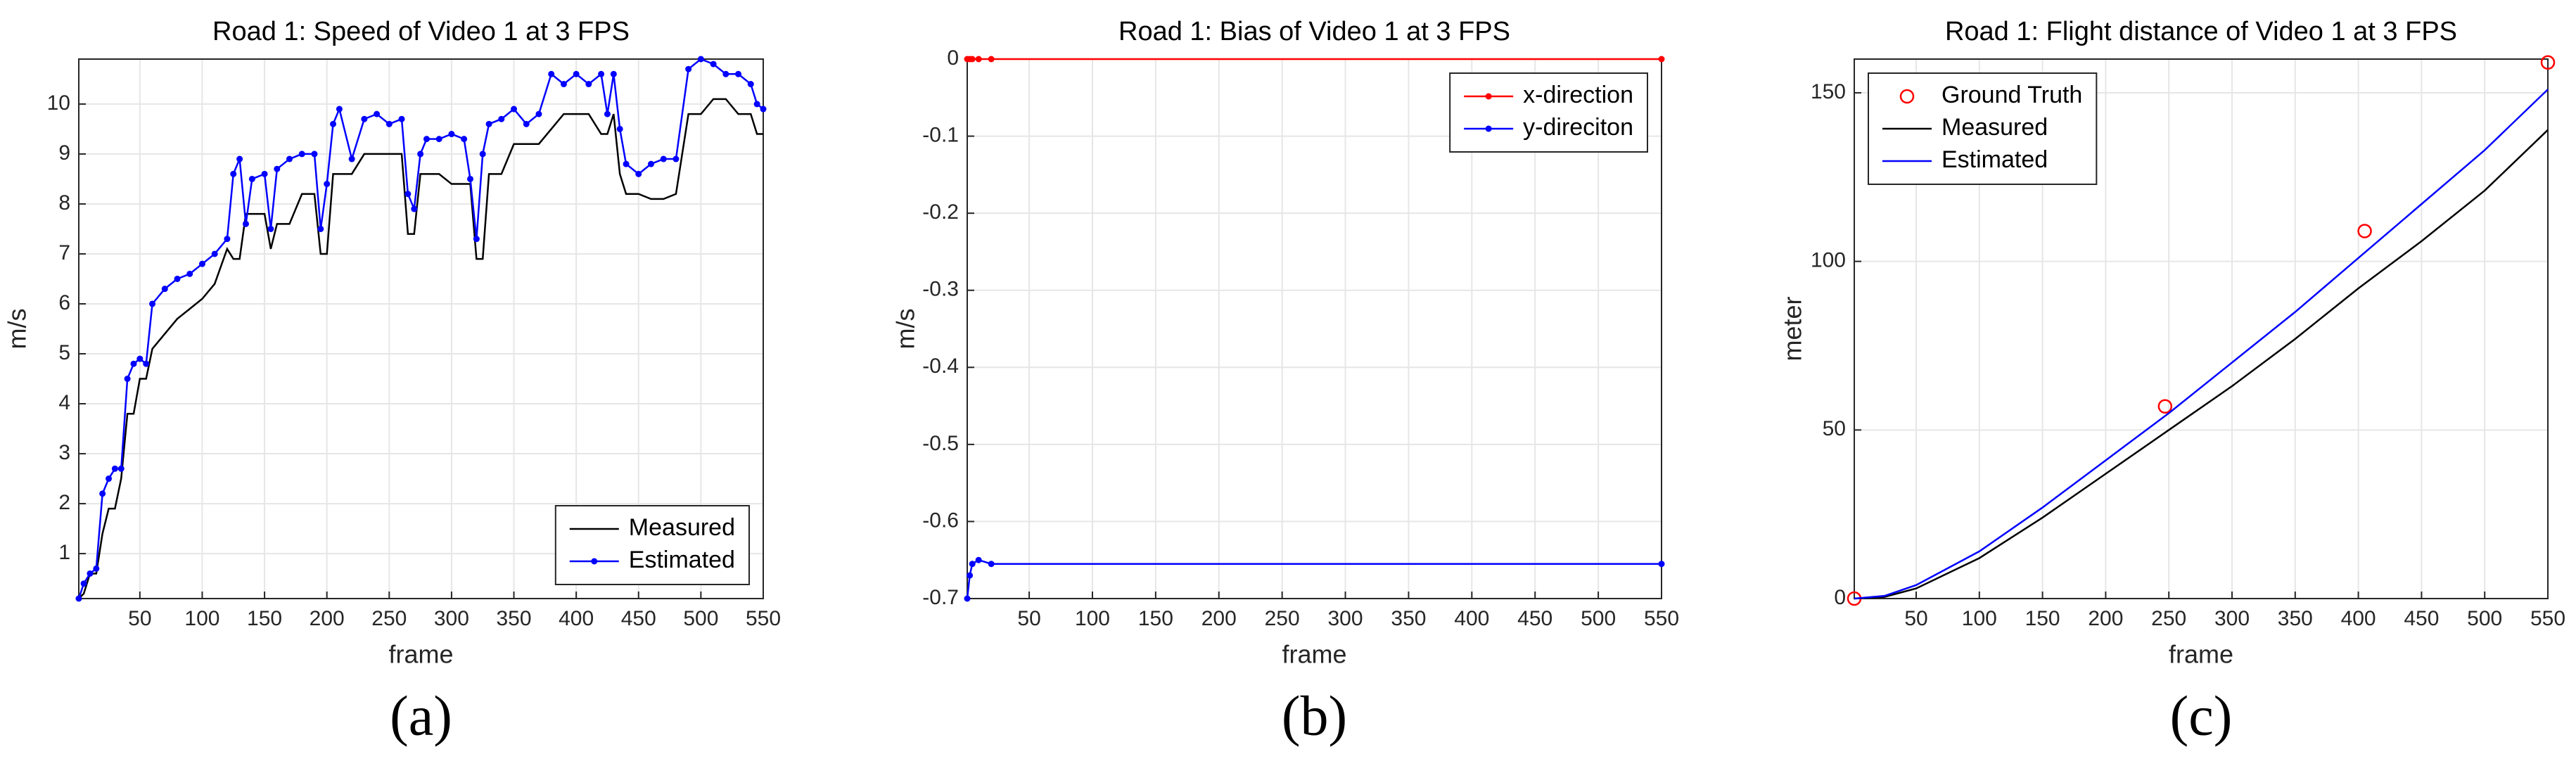  I want to click on y-tick-label: 50, so click(1834, 429).